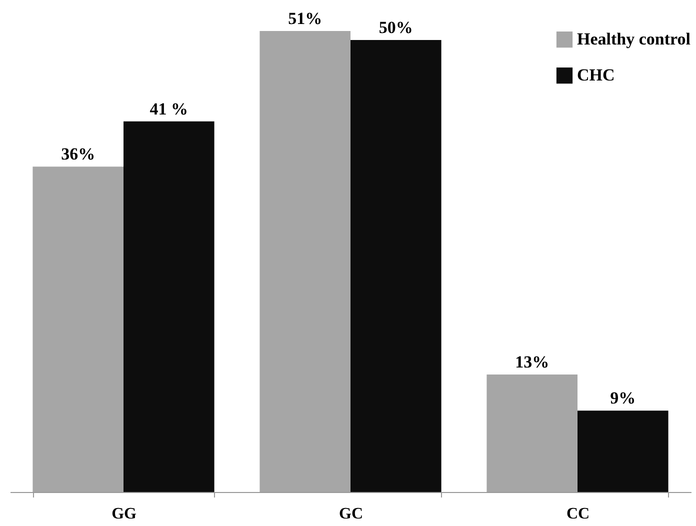 The image size is (696, 526). What do you see at coordinates (169, 108) in the screenshot?
I see `data-label: 41 %` at bounding box center [169, 108].